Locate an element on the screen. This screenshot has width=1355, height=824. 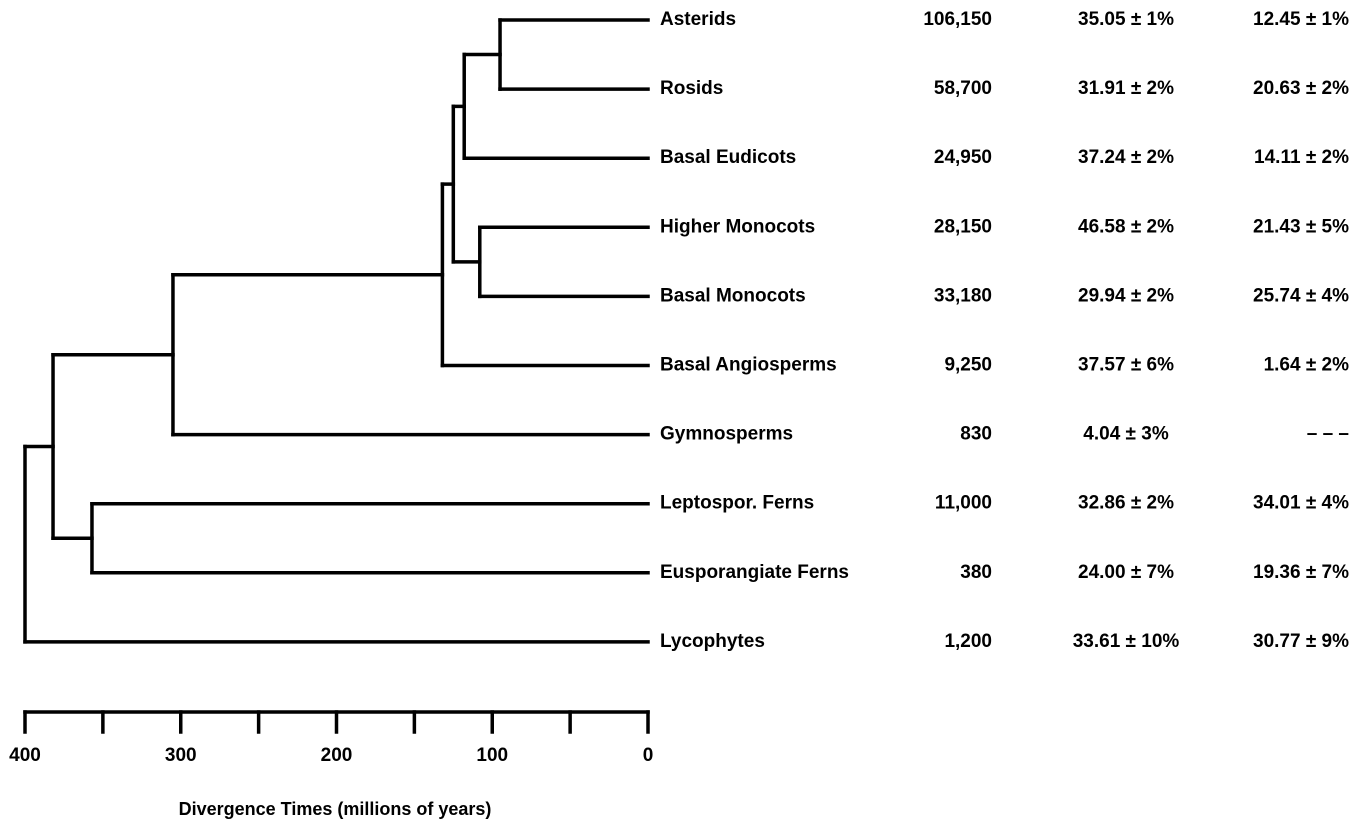
species-count: 380 is located at coordinates (976, 572).